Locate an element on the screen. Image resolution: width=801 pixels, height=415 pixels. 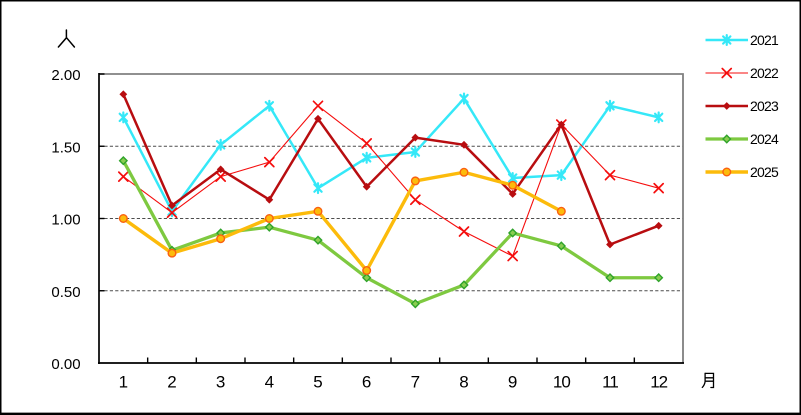
svg-text: 4 is located at coordinates (269, 382).